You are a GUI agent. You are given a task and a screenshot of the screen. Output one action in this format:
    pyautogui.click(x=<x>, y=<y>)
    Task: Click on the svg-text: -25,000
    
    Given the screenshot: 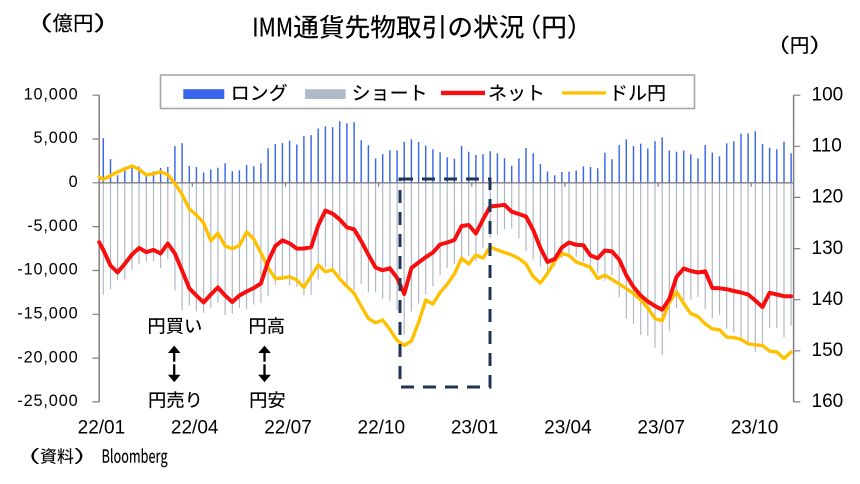 What is the action you would take?
    pyautogui.click(x=47, y=401)
    